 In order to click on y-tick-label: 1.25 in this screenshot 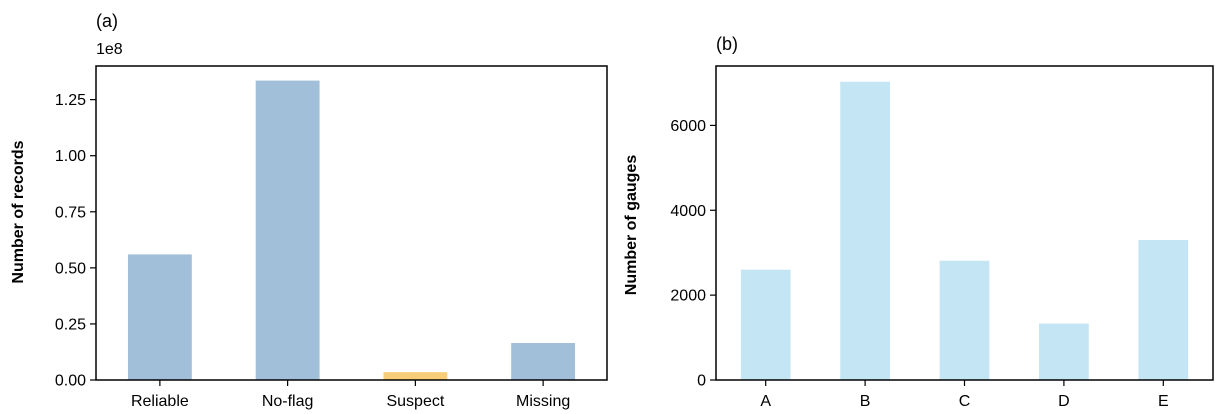, I will do `click(70, 100)`.